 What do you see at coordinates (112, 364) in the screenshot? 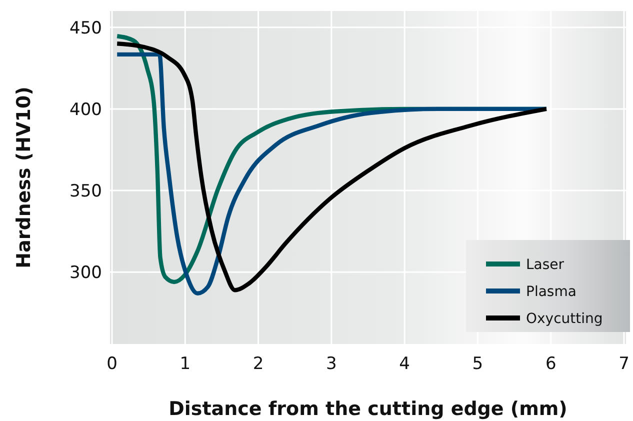
I see `x-tick-label: 0` at bounding box center [112, 364].